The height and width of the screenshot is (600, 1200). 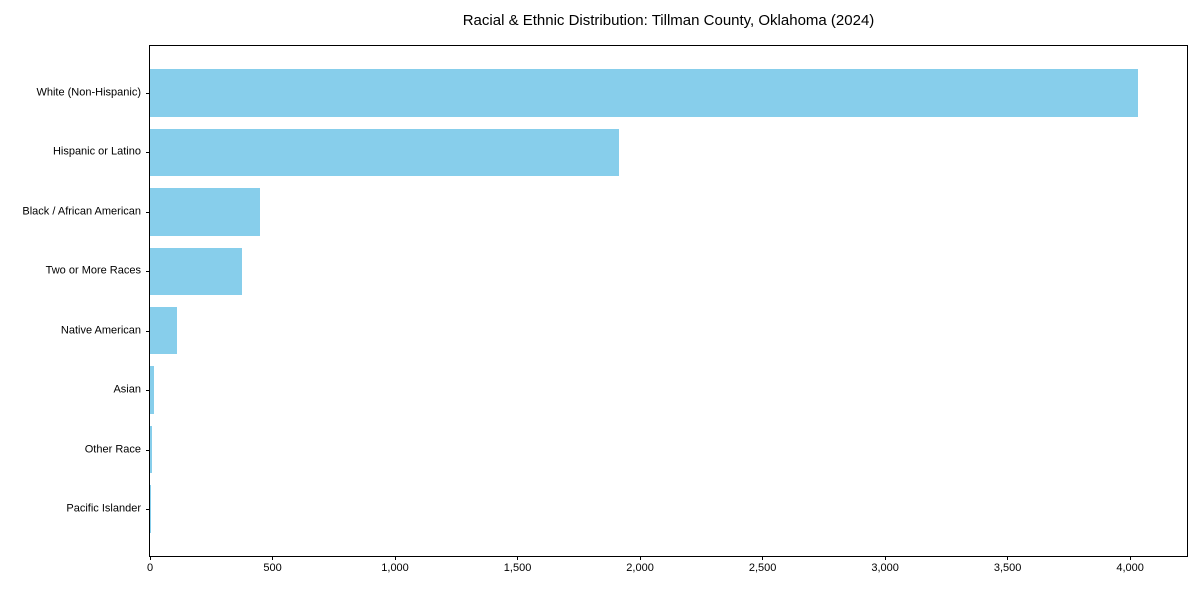 I want to click on x-axis-tick-label: 1,000, so click(x=395, y=568).